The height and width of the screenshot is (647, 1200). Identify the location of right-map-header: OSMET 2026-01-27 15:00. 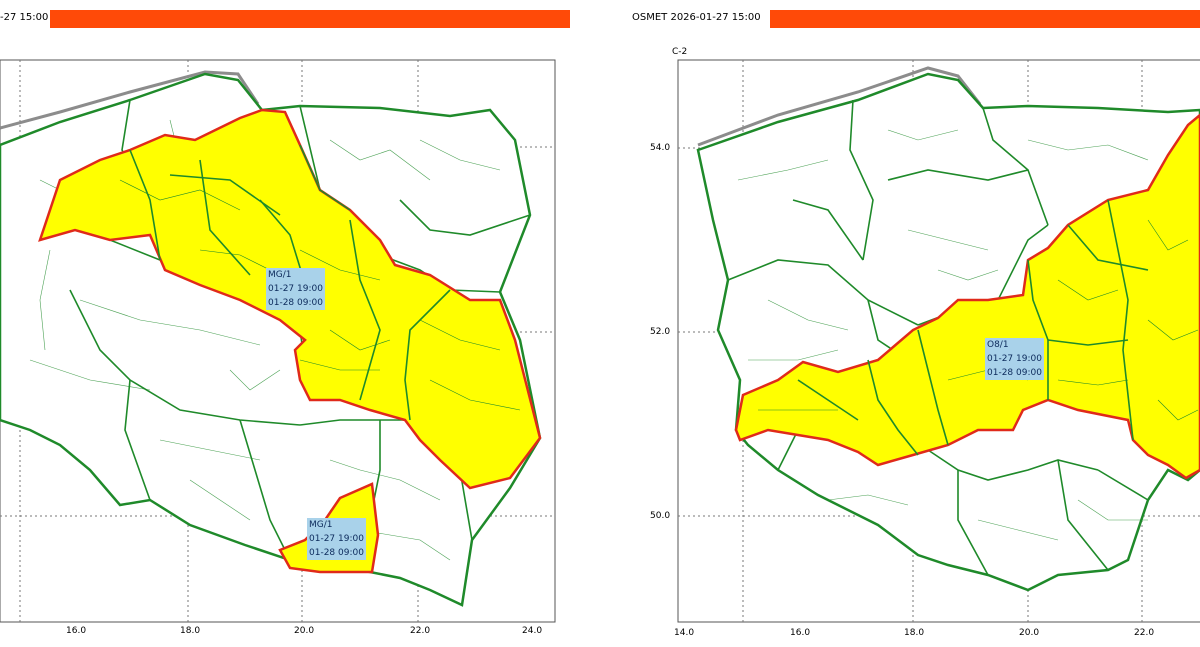
(696, 17).